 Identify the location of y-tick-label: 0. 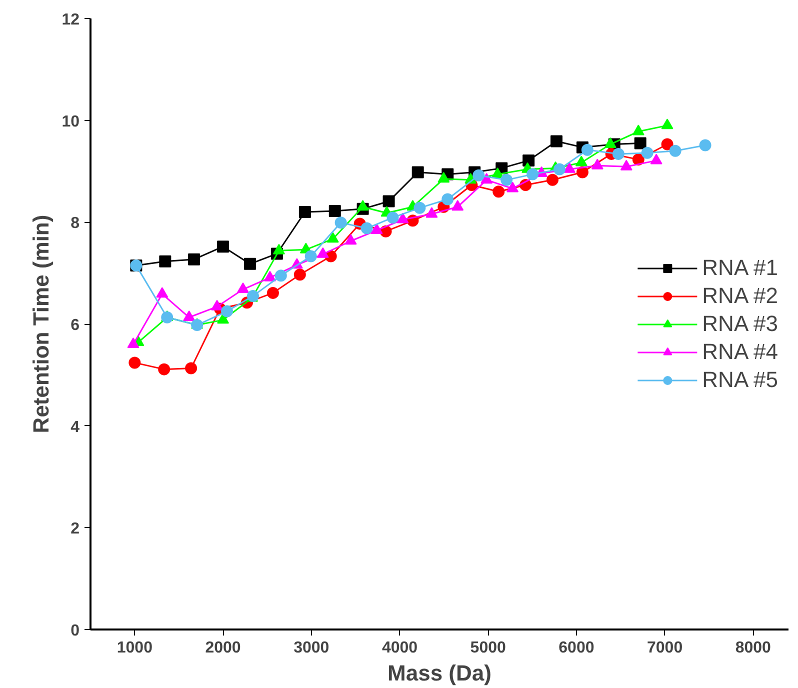
(75, 631).